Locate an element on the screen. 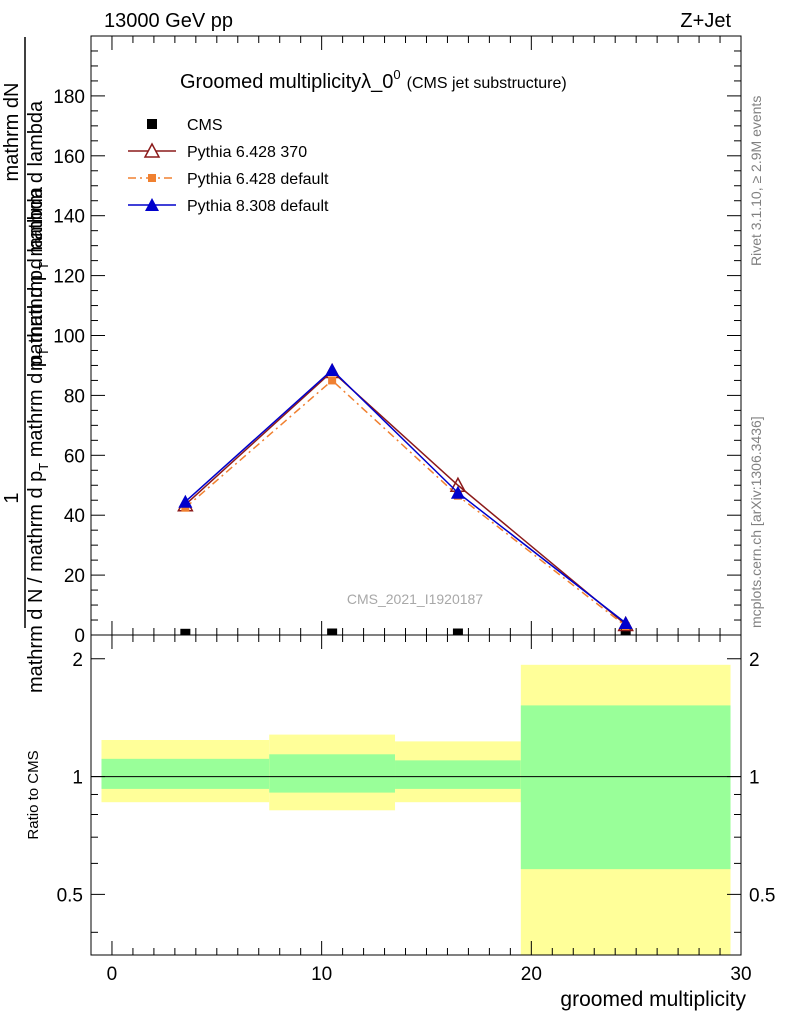  chart-title-subtitle: (CMS jet substructure) is located at coordinates (487, 83).